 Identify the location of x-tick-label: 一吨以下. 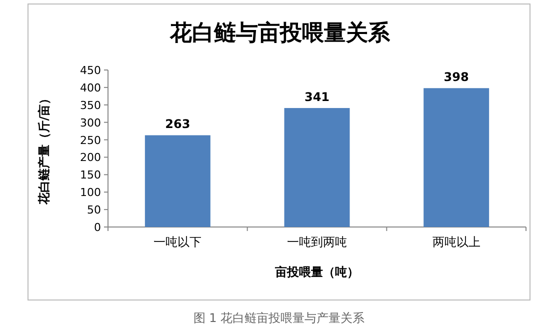
(178, 242).